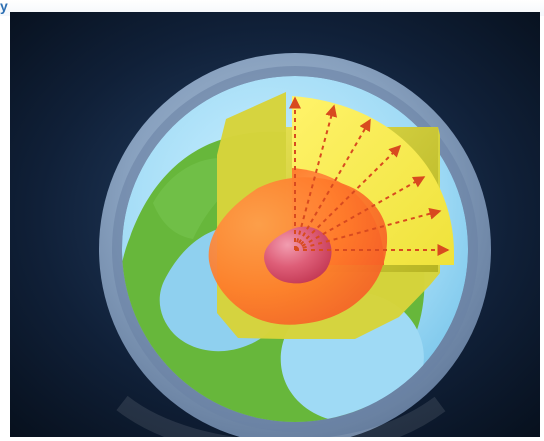  What do you see at coordinates (281, 416) in the screenshot?
I see `lower-ring-shine` at bounding box center [281, 416].